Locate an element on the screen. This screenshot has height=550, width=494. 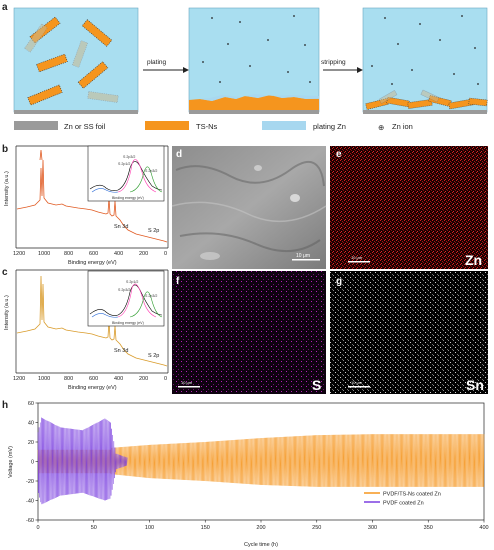
c-inset-xlabel: Binding energy (eV) is located at coordinates (128, 323).